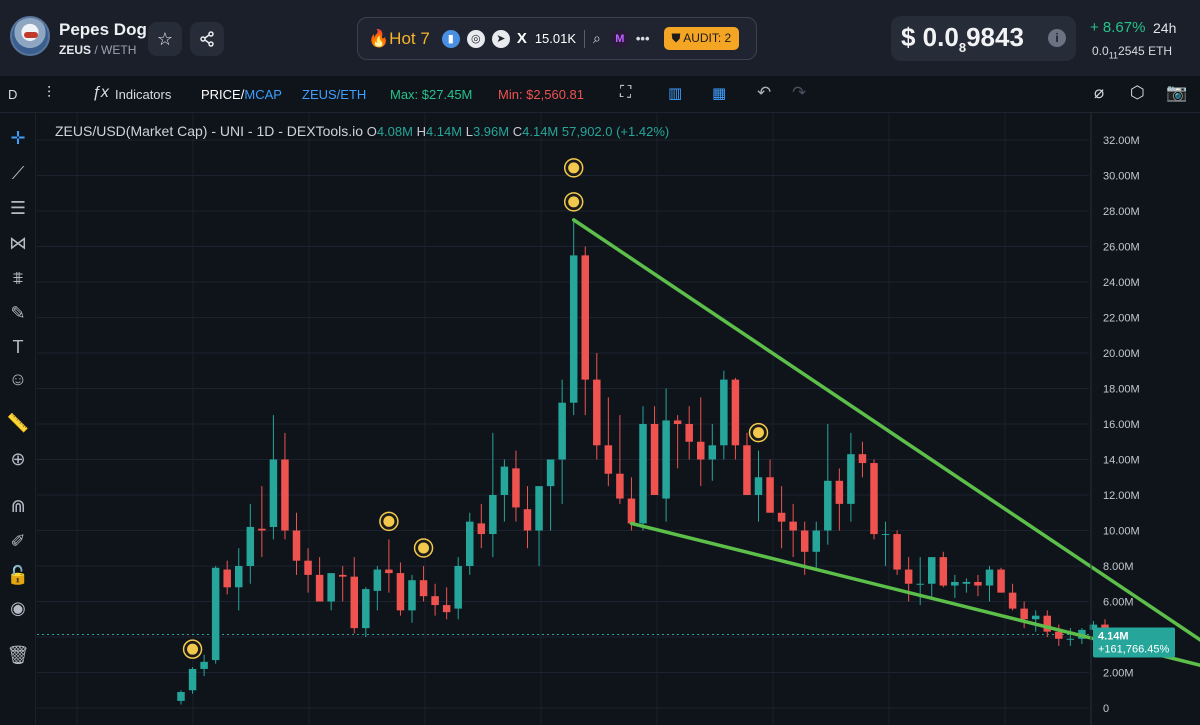 Image resolution: width=1200 pixels, height=725 pixels. Describe the element at coordinates (475, 38) in the screenshot. I see `website-icon: ◎` at that location.